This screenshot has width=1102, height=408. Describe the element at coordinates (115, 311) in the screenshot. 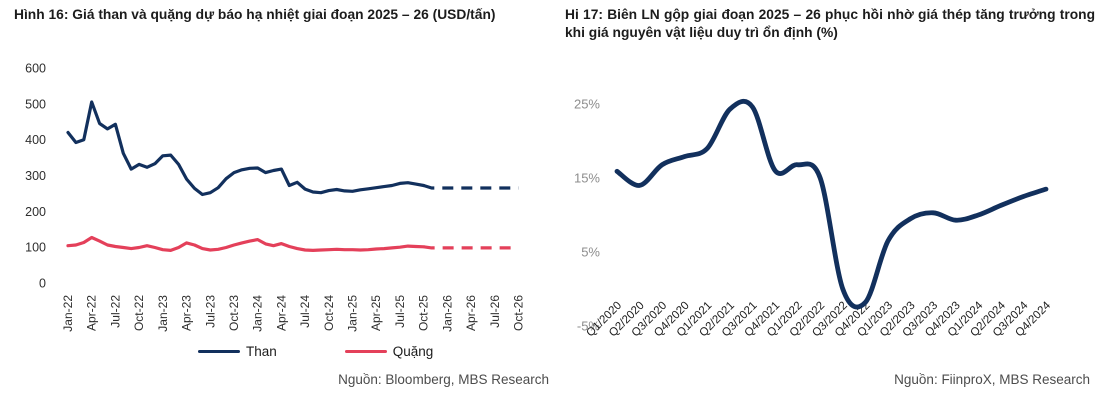

I see `x-tick-label: Jul-22` at that location.